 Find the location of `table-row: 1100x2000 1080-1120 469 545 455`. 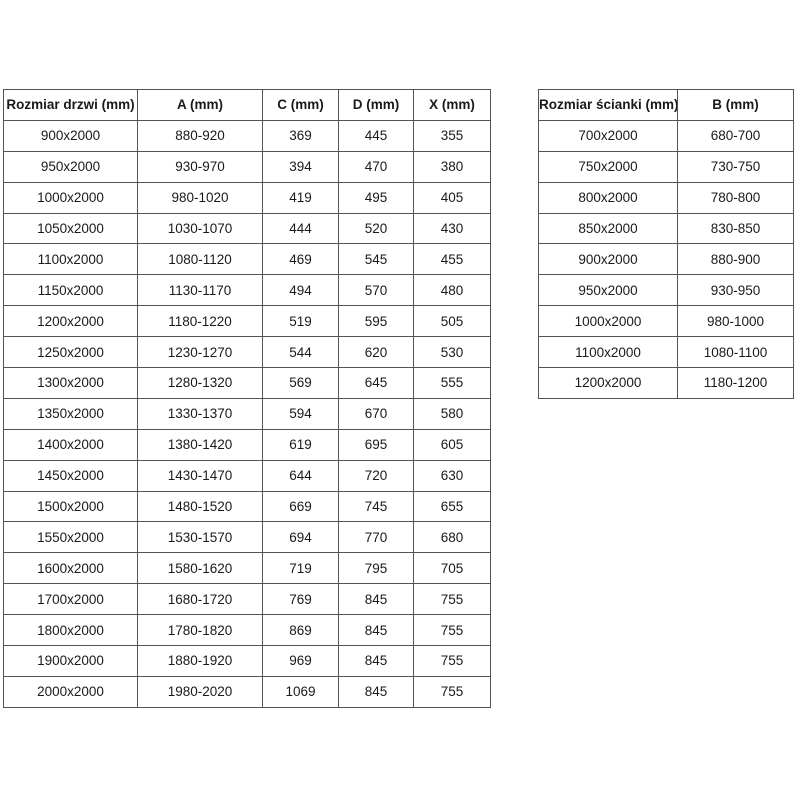

table-row: 1100x2000 1080-1120 469 545 455 is located at coordinates (247, 259).